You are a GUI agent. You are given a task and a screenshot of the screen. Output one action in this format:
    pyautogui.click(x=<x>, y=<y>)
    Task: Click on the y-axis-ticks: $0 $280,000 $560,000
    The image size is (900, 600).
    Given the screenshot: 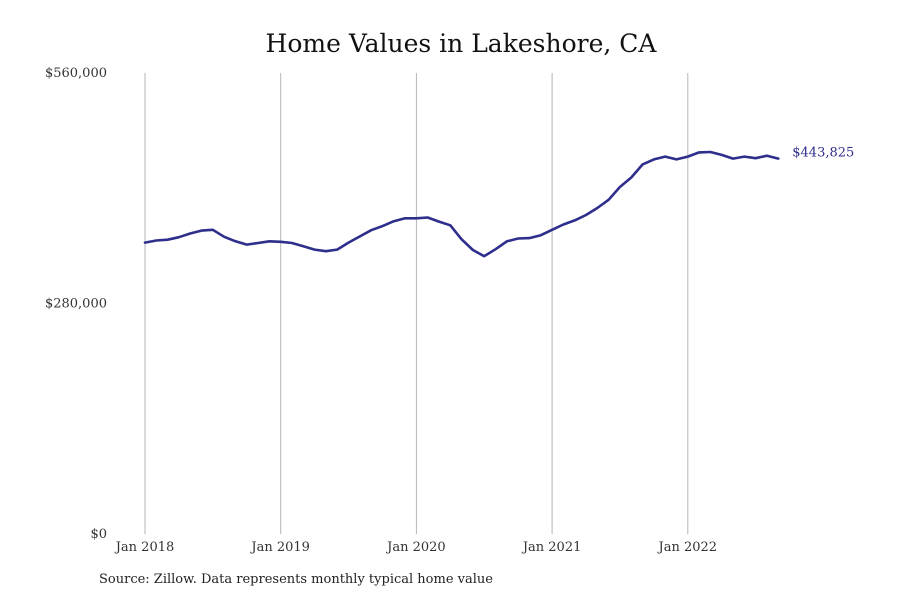 What is the action you would take?
    pyautogui.click(x=76, y=304)
    